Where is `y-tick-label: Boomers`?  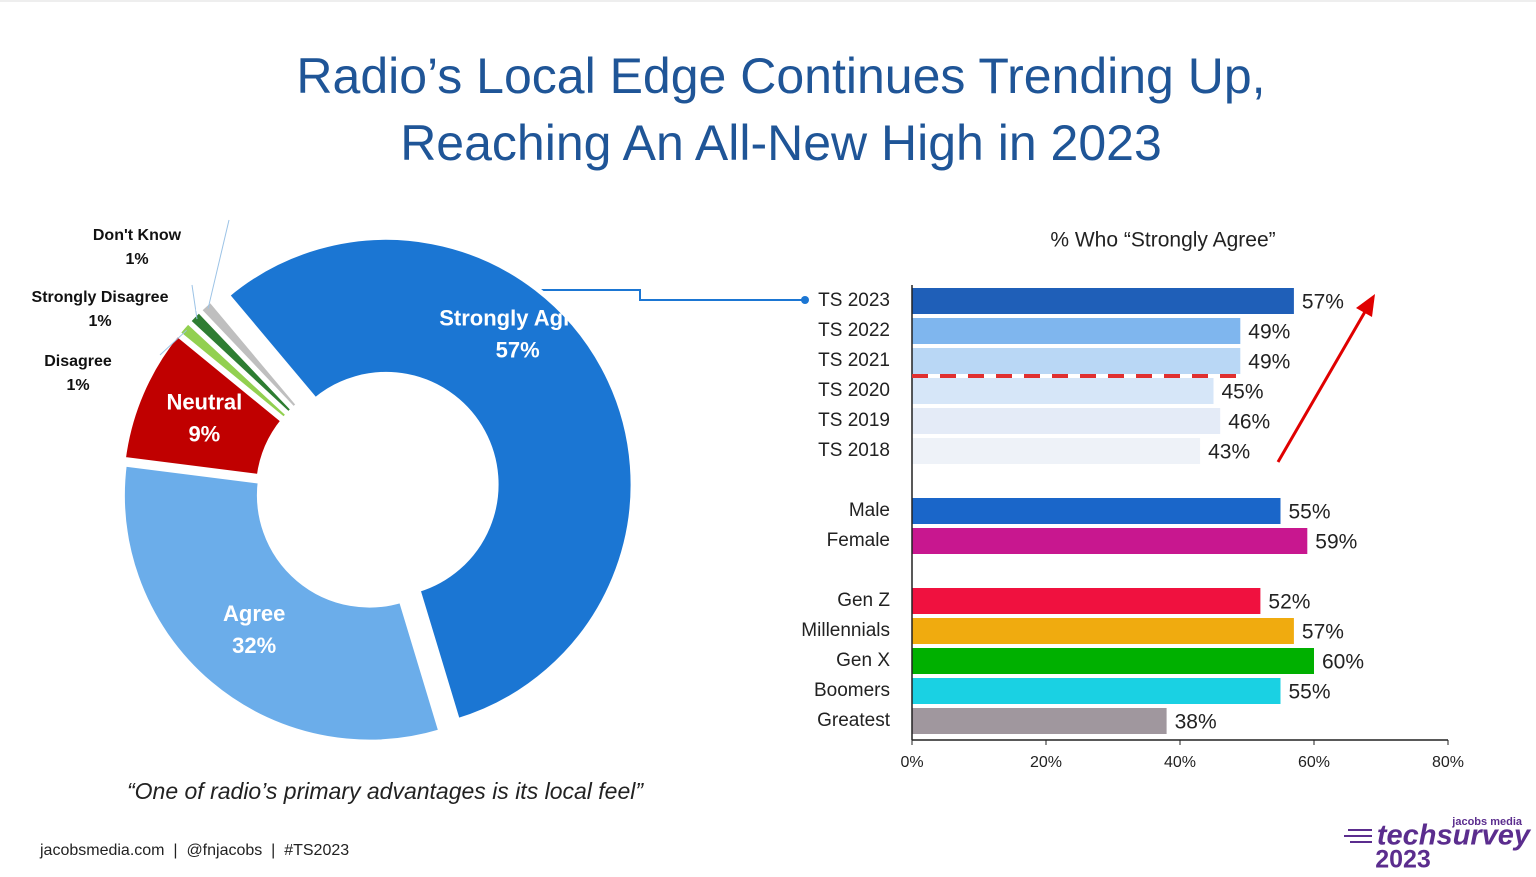
y-tick-label: Boomers is located at coordinates (852, 690).